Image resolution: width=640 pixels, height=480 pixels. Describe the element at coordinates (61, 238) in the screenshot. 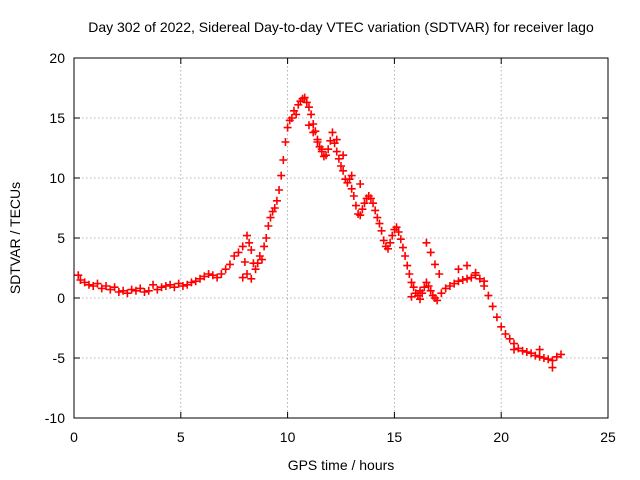

I see `y-tick-label: 5` at that location.